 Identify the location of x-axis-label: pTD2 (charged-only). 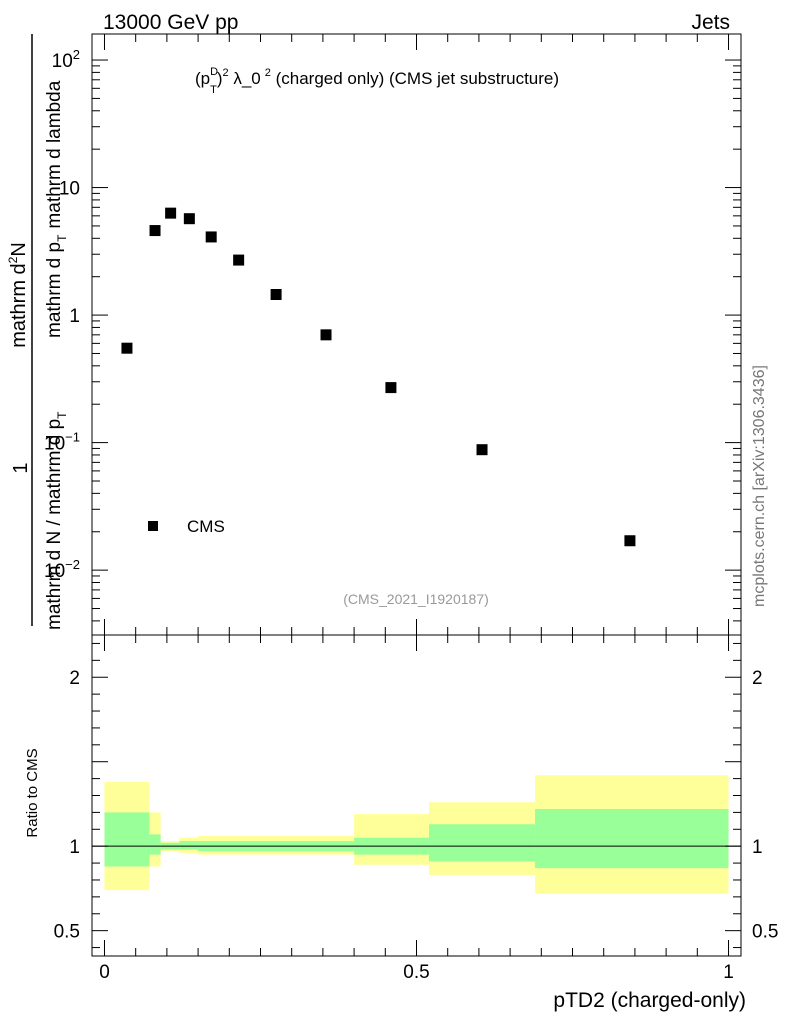
(649, 1000).